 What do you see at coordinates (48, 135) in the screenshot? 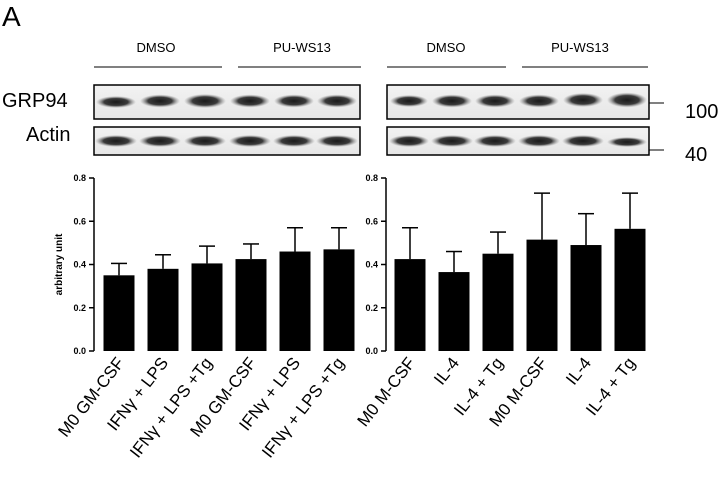
I see `blot-row-label-actin: Actin` at bounding box center [48, 135].